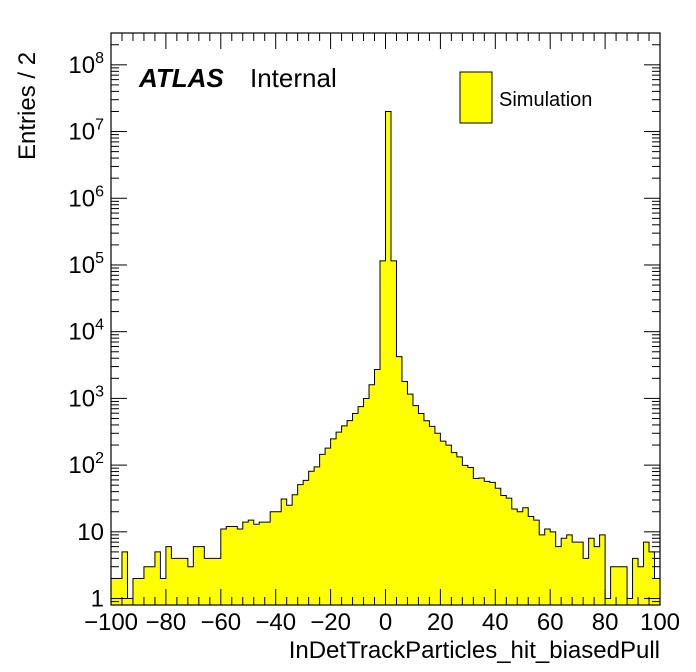  I want to click on legend-swatch, so click(476, 97).